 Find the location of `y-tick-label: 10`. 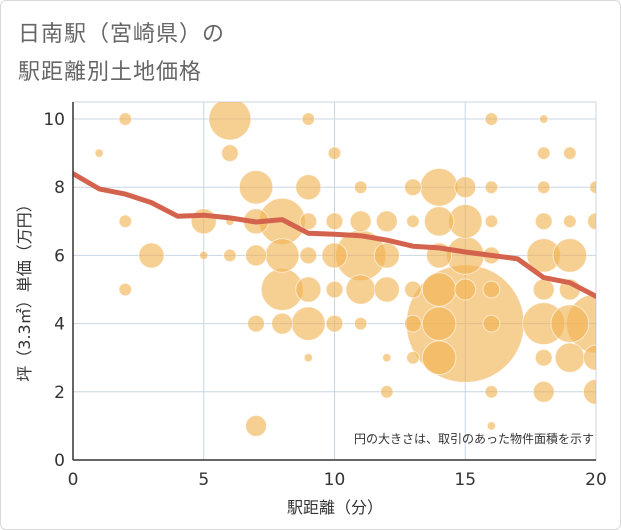

y-tick-label: 10 is located at coordinates (54, 120).